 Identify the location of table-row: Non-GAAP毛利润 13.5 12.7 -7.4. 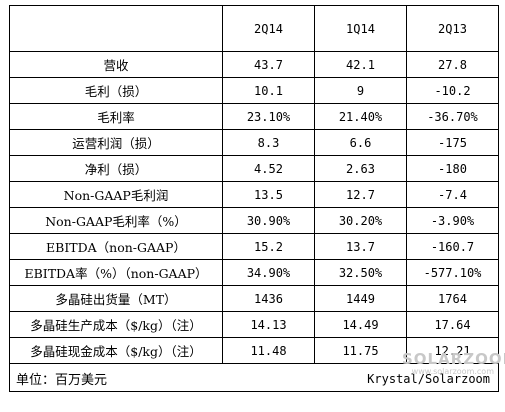
(254, 194).